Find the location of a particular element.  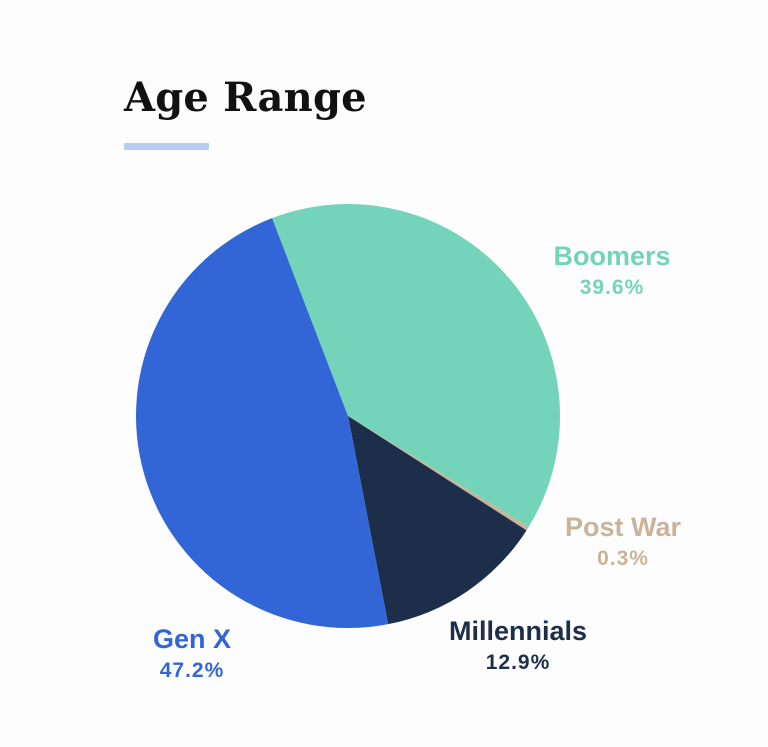

title-underline is located at coordinates (166, 146).